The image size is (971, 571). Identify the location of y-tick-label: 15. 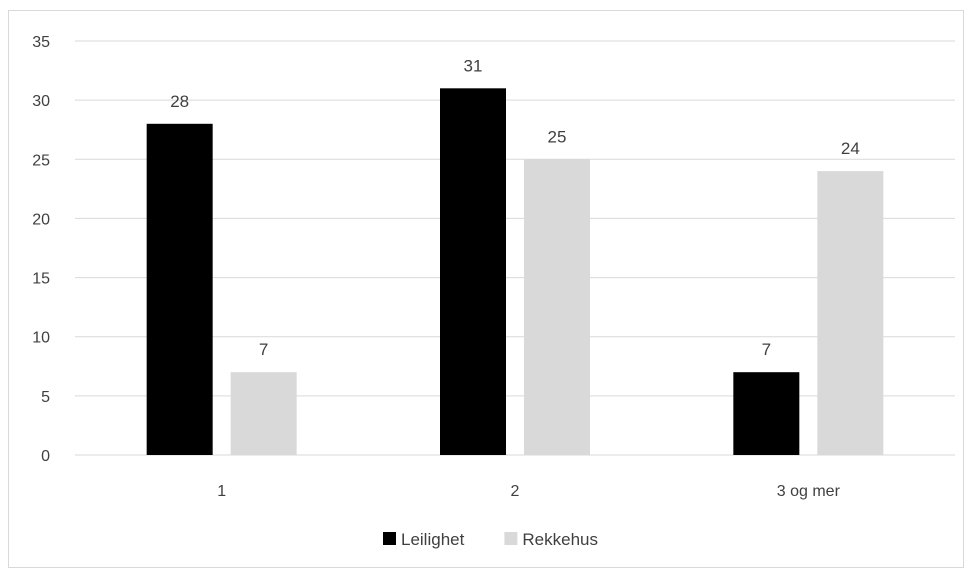
(41, 279).